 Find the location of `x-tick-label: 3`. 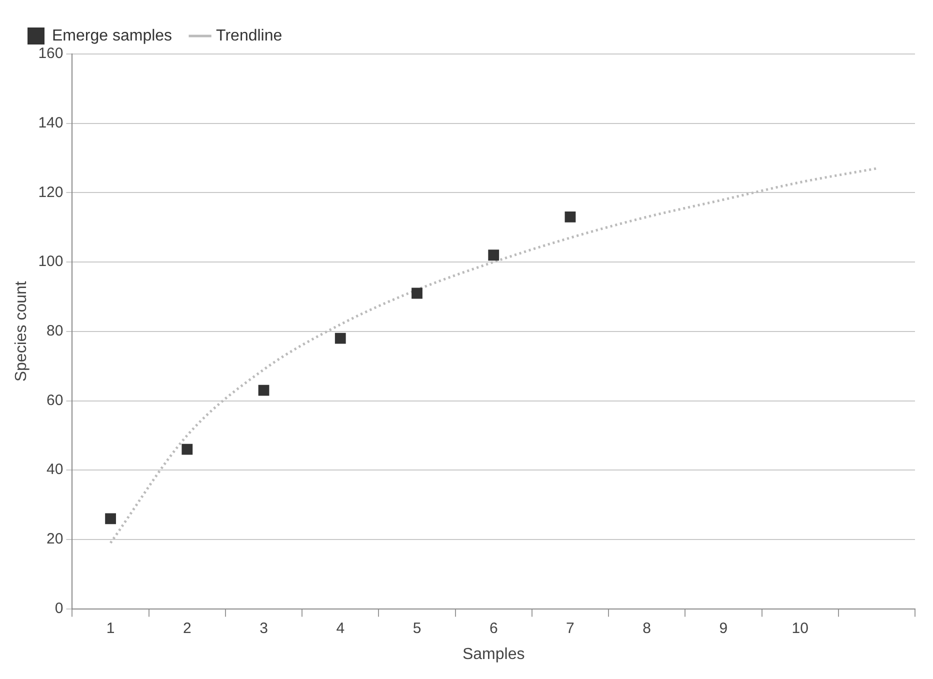

x-tick-label: 3 is located at coordinates (264, 628).